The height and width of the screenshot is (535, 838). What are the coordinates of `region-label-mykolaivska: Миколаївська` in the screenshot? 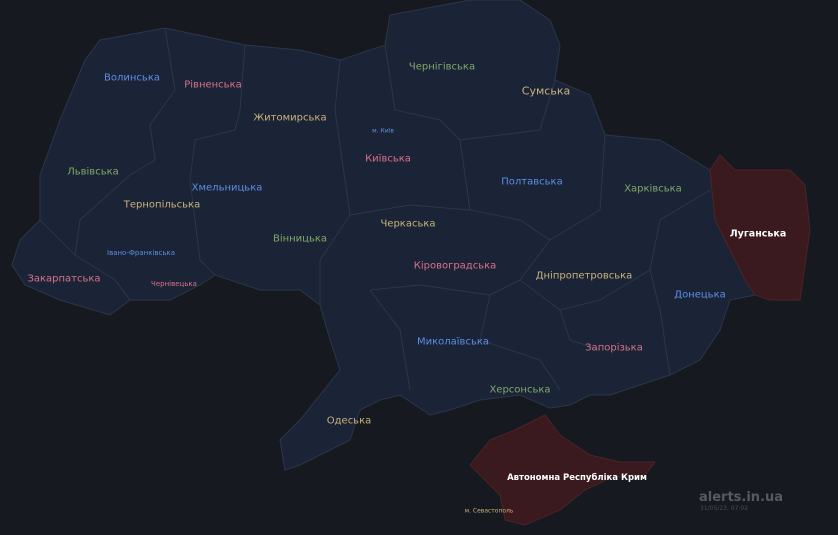 It's located at (453, 342).